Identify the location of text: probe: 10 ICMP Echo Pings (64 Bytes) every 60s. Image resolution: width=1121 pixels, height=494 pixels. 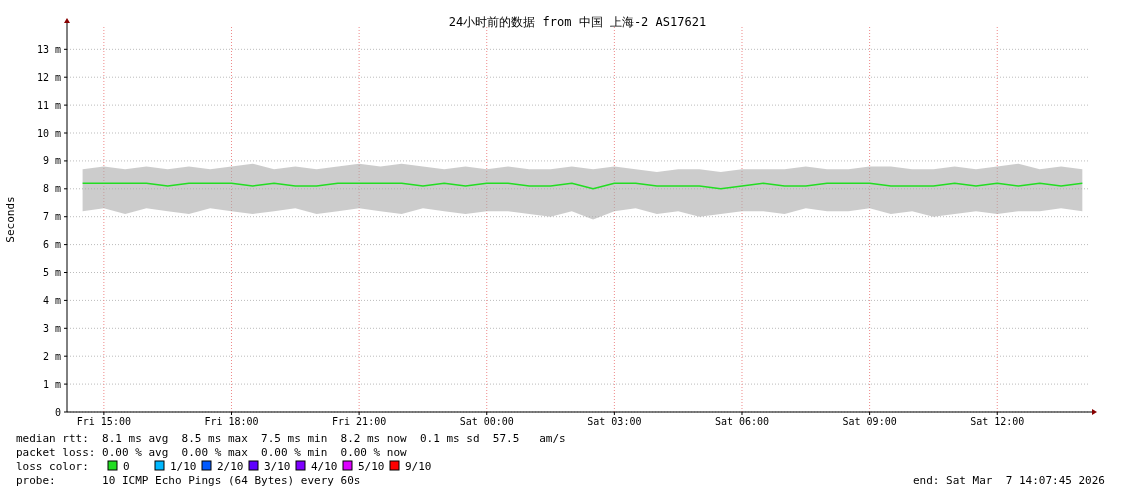
(188, 480).